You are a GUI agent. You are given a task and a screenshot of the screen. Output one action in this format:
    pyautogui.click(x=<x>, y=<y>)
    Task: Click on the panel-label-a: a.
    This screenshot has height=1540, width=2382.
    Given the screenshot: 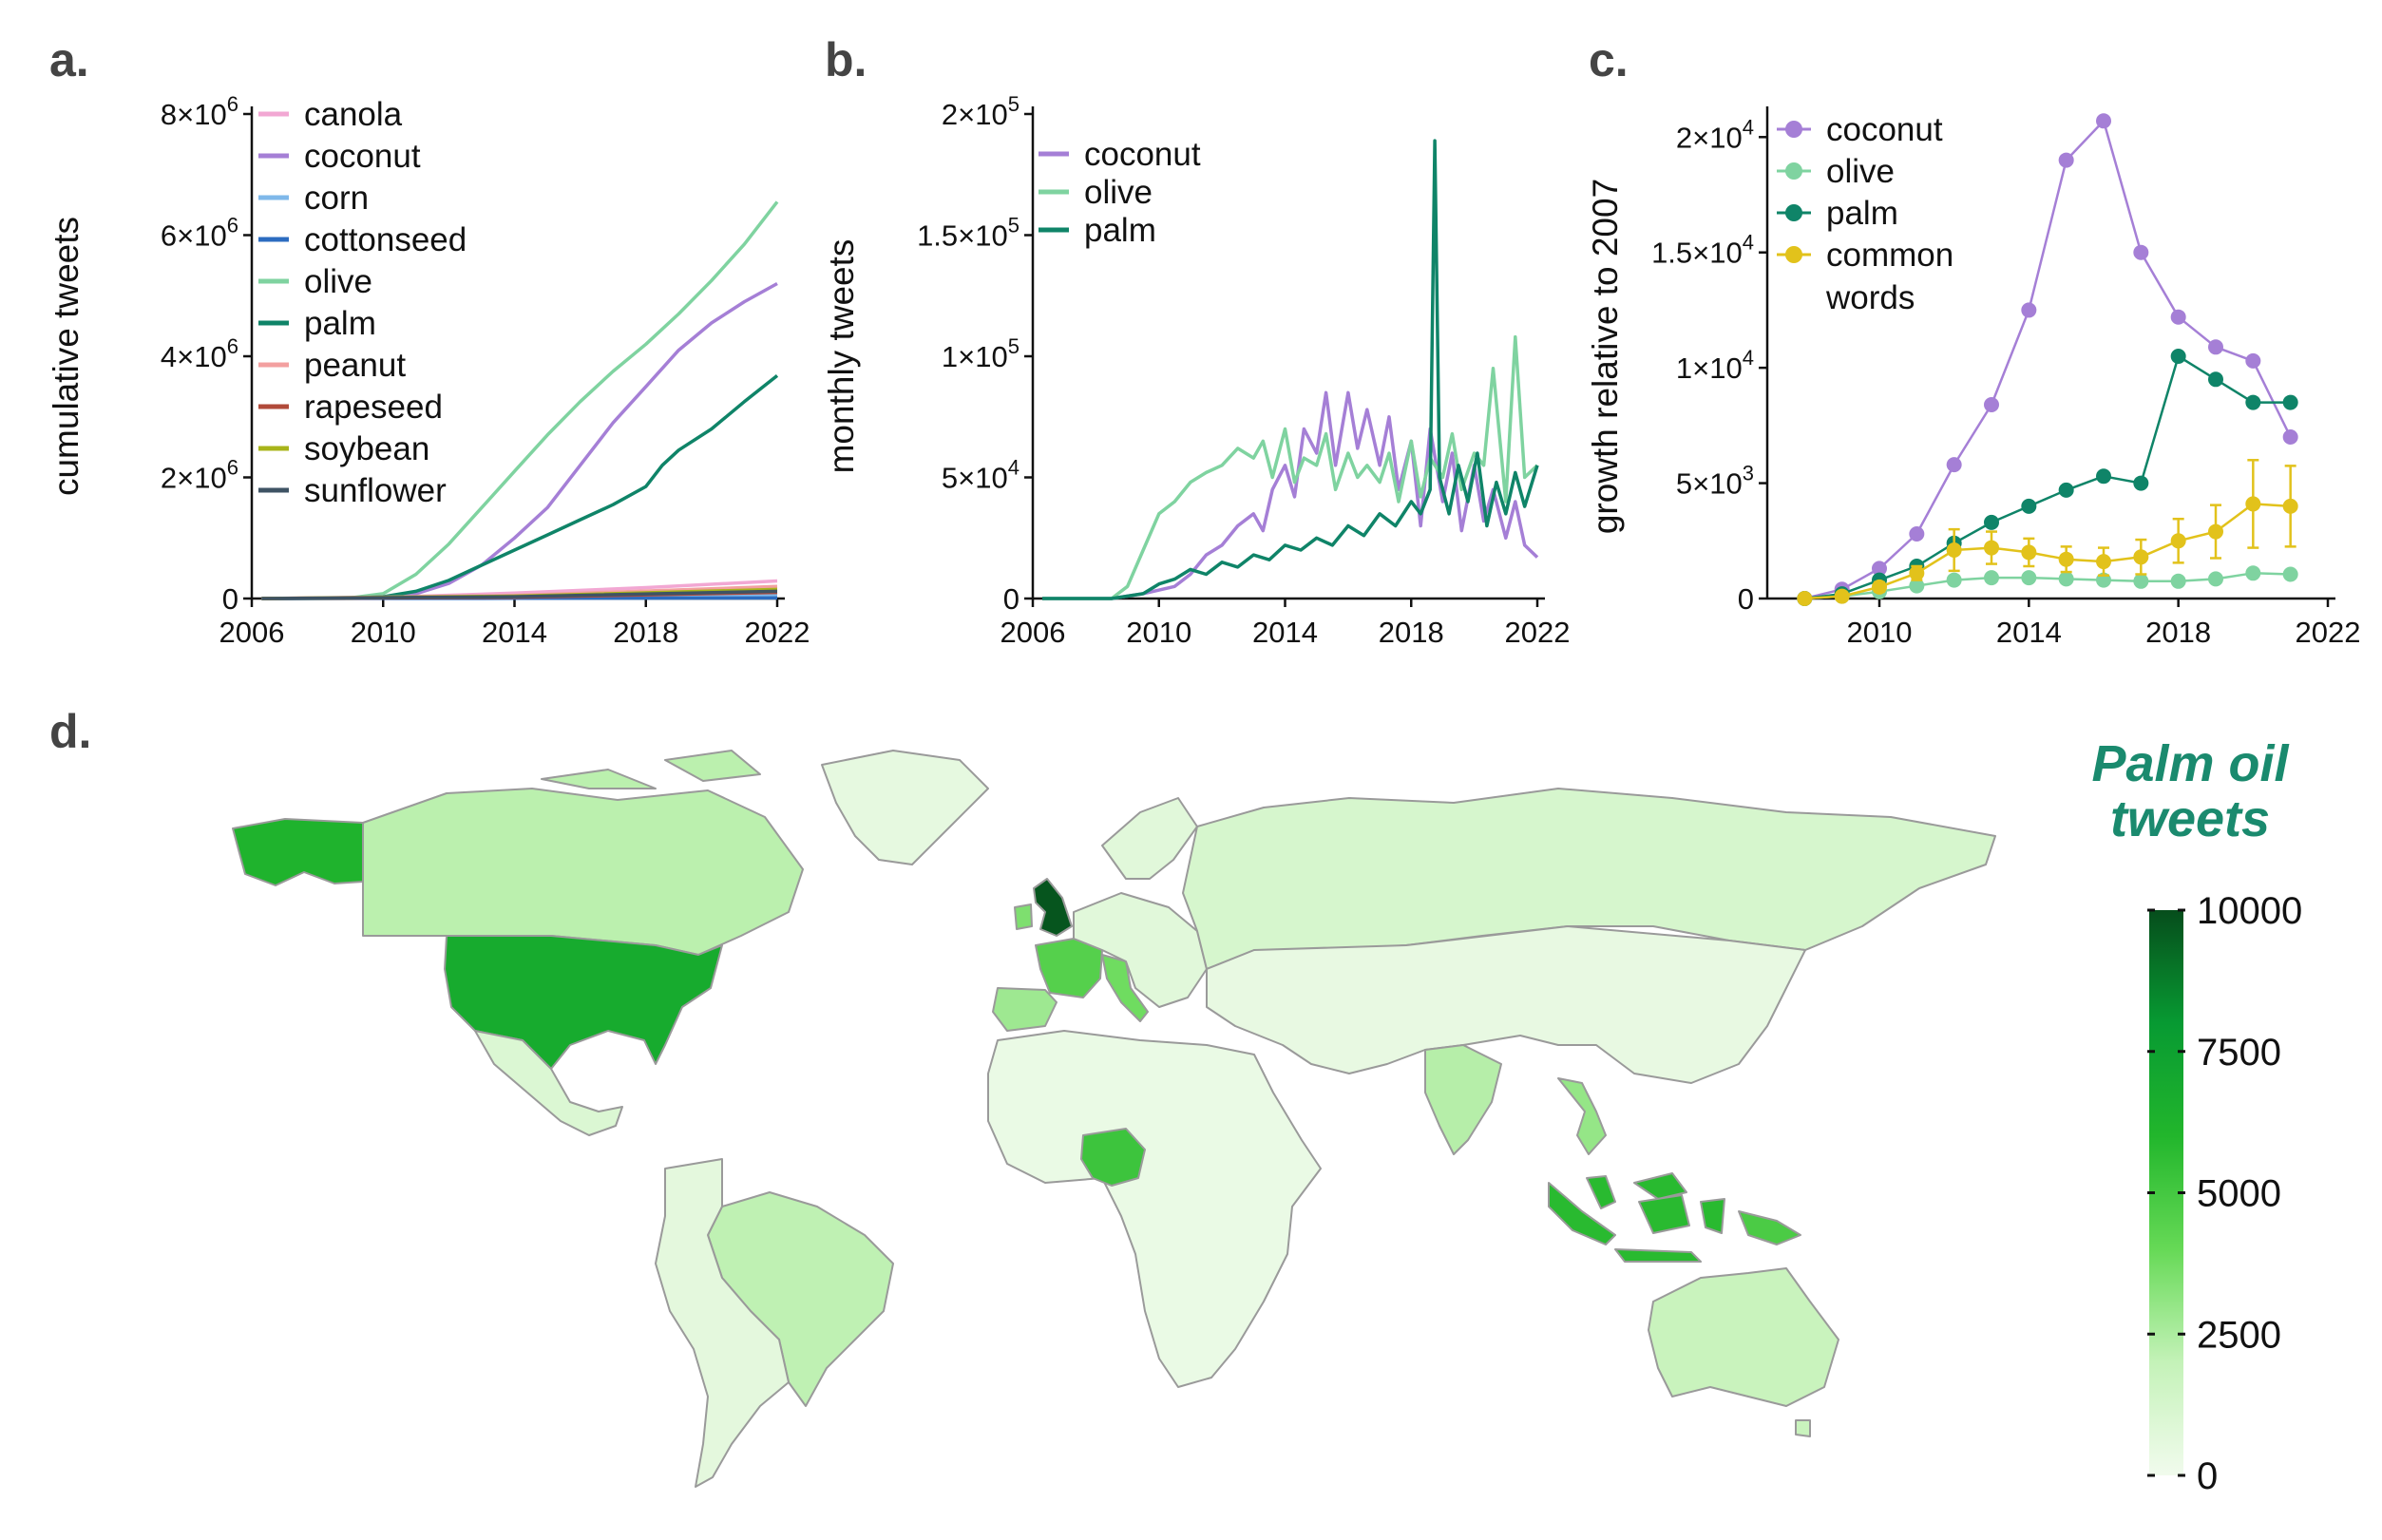 What is the action you would take?
    pyautogui.click(x=69, y=59)
    